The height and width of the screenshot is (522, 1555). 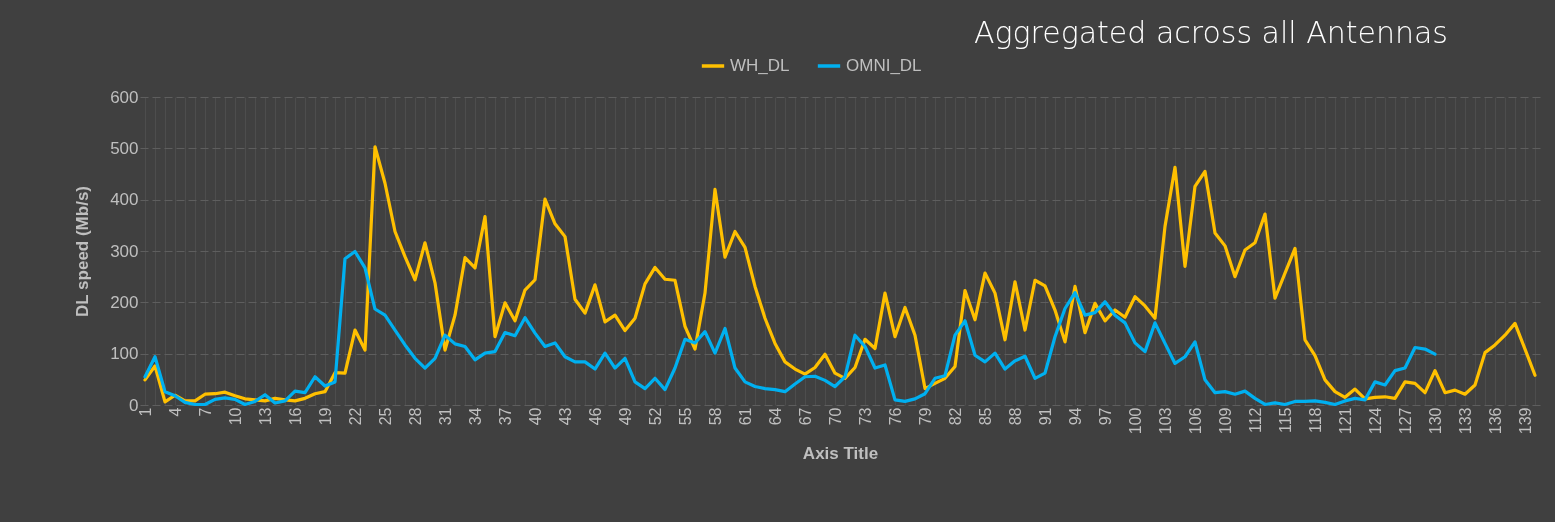 What do you see at coordinates (1495, 421) in the screenshot?
I see `x-tick-label: 136` at bounding box center [1495, 421].